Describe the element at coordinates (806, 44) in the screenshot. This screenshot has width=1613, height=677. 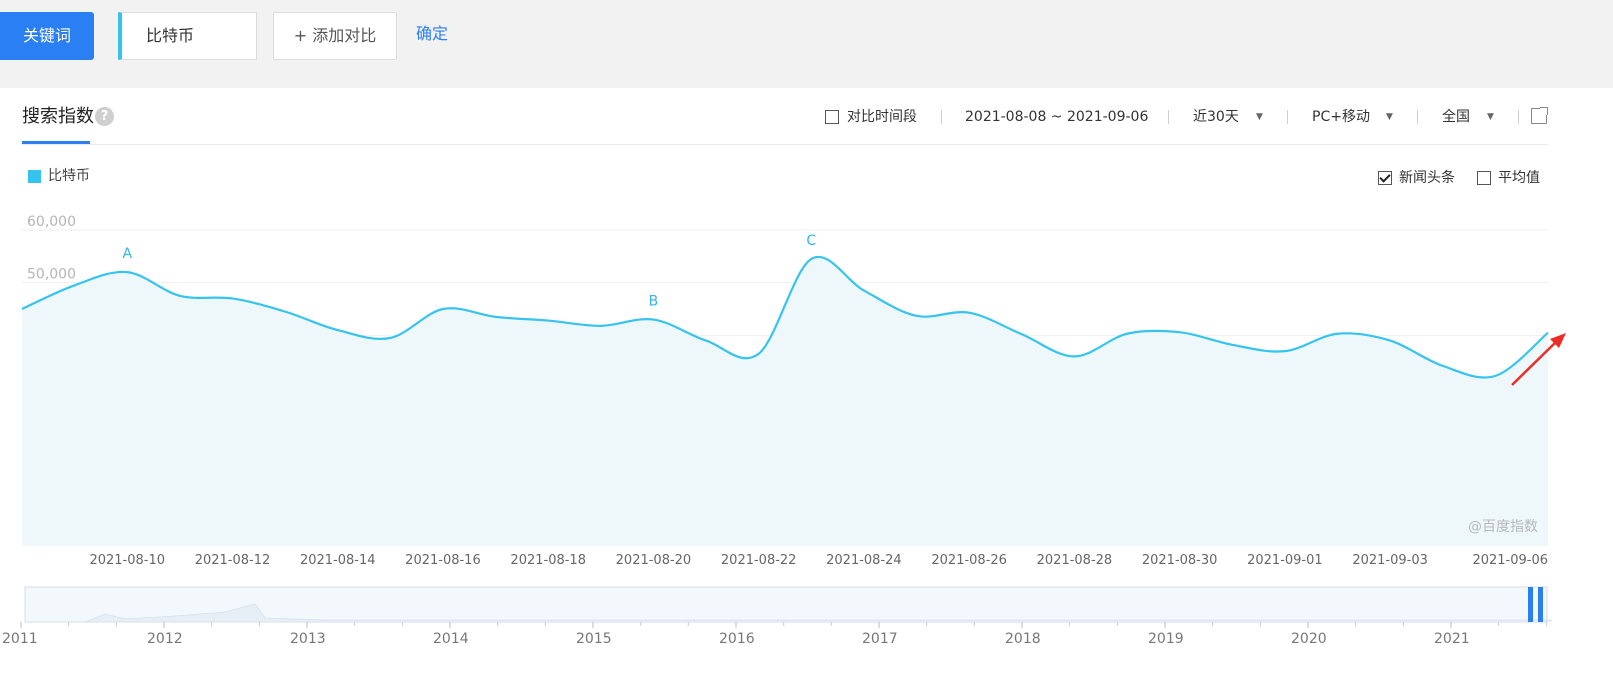
I see `top-bar: 关键词 比特币 + 添加对比 确定` at that location.